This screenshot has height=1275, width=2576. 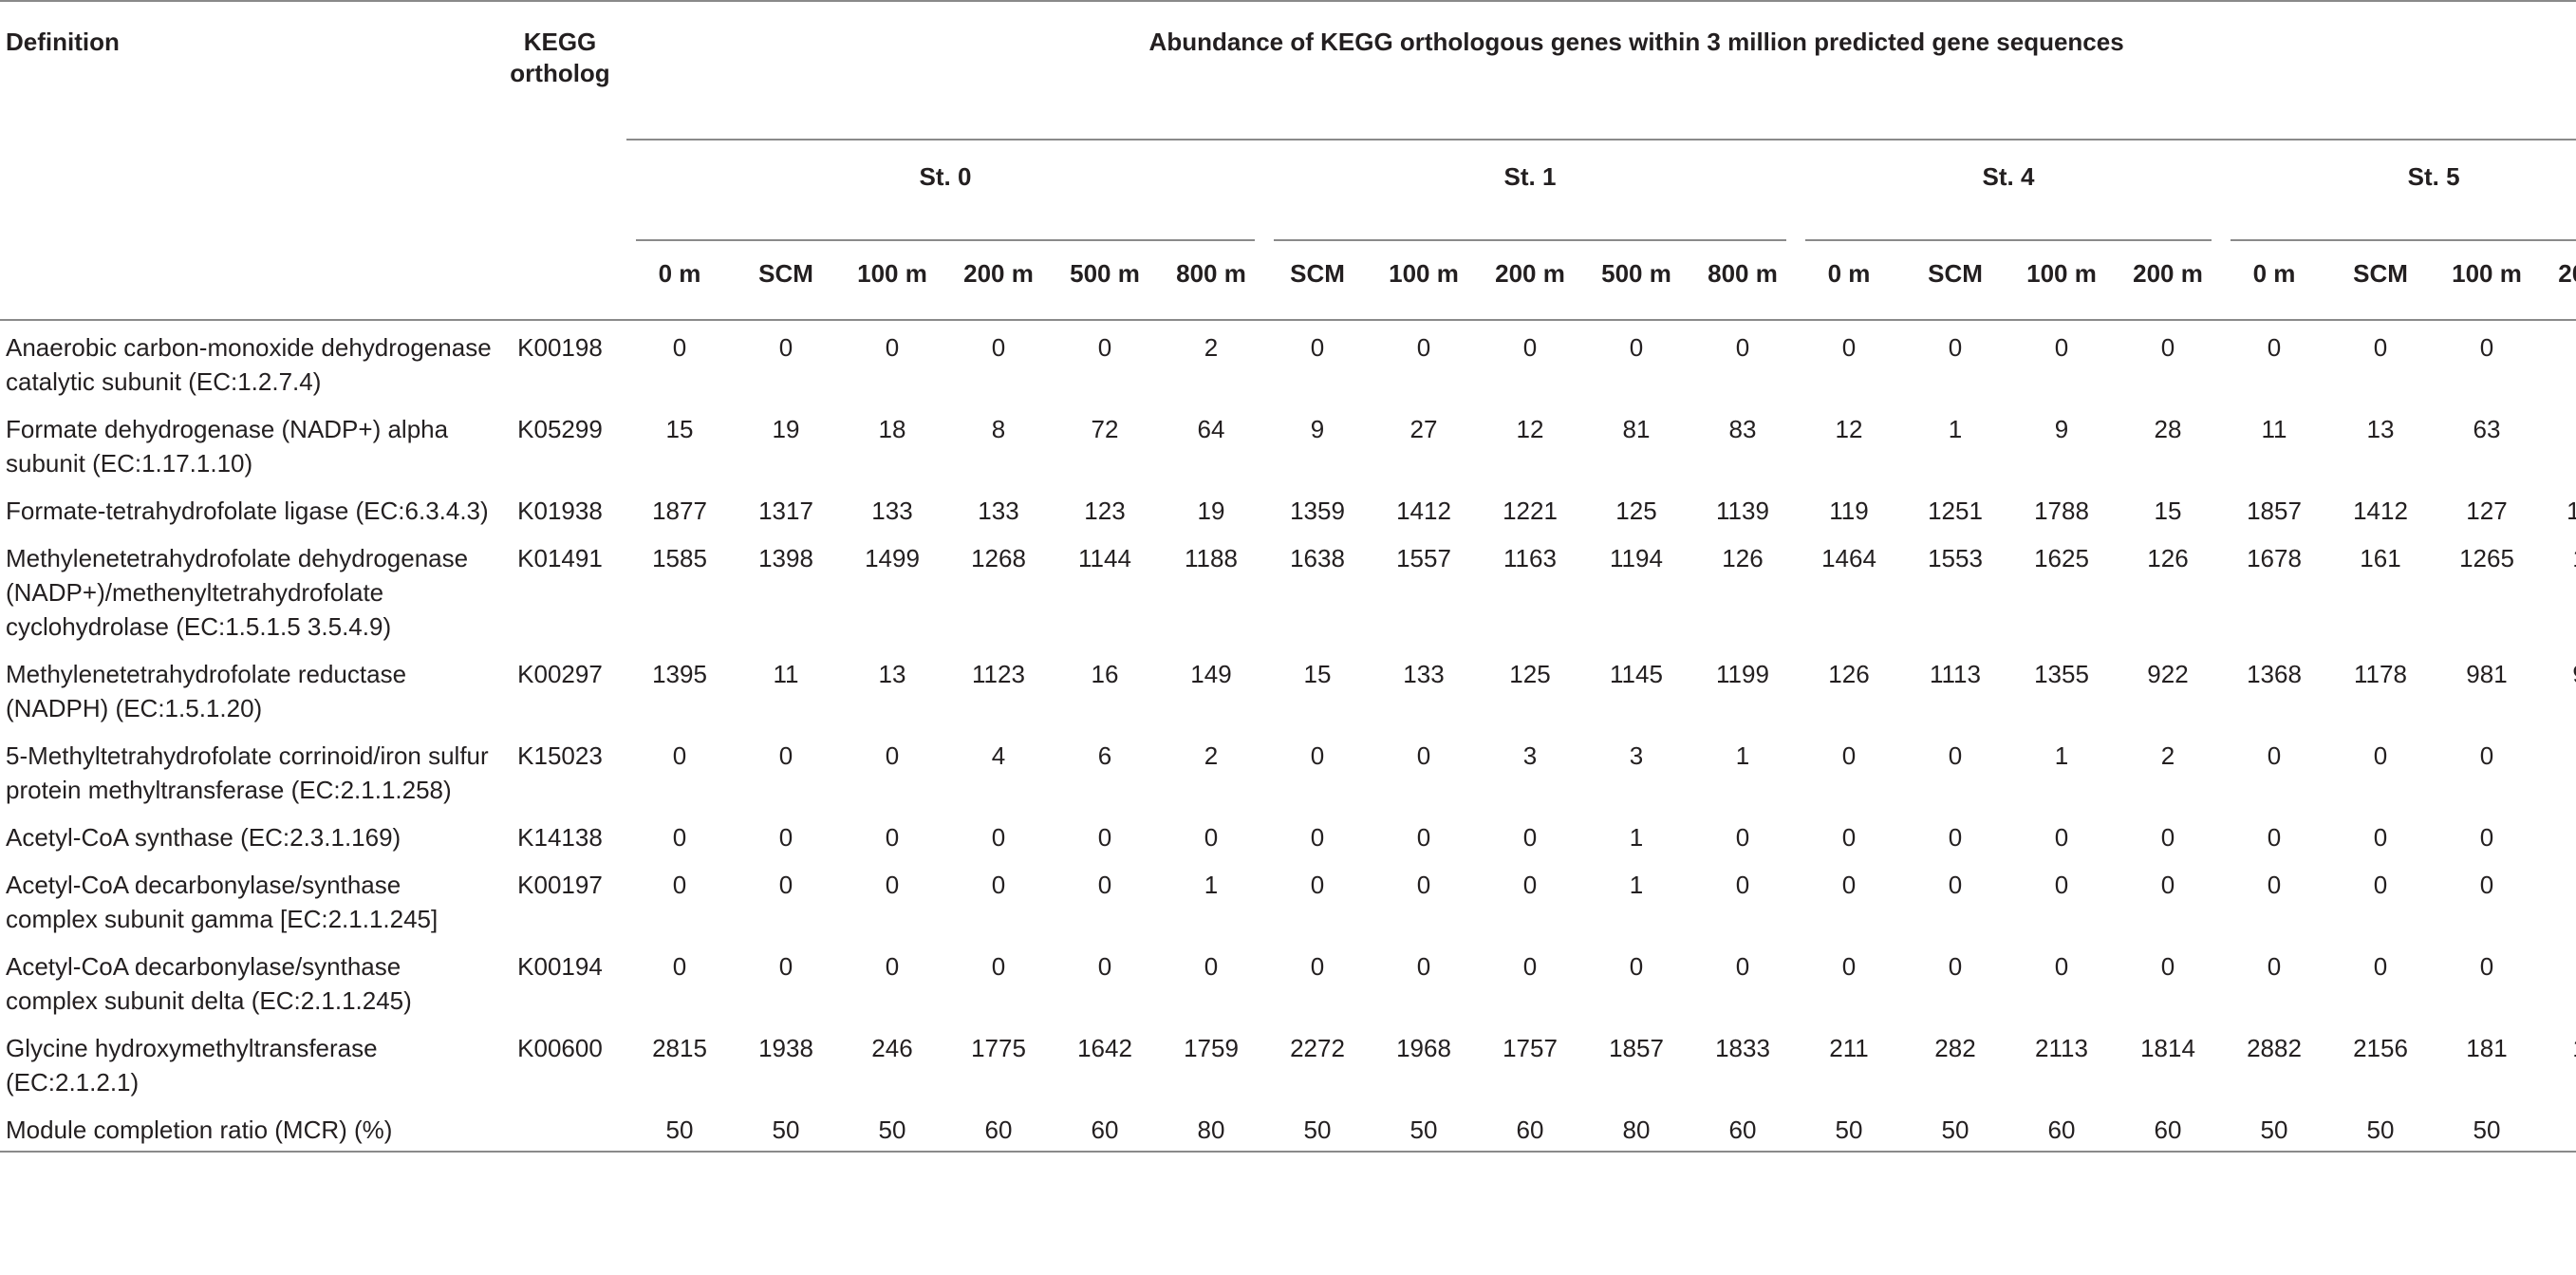 What do you see at coordinates (680, 1048) in the screenshot?
I see `abundance-cell: 2815` at bounding box center [680, 1048].